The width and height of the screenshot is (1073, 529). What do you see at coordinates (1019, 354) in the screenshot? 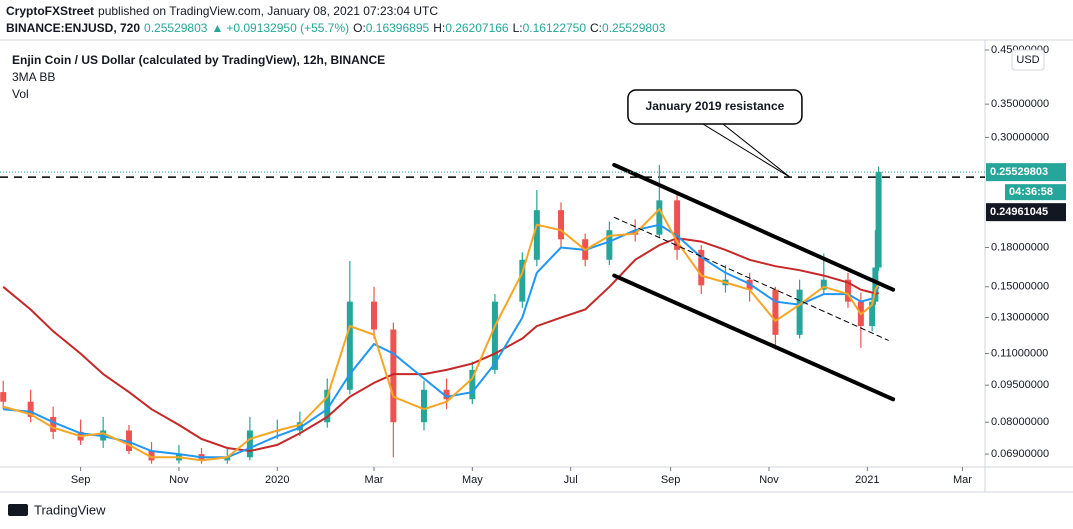
I see `y-tick-label: 0.11000000` at bounding box center [1019, 354].